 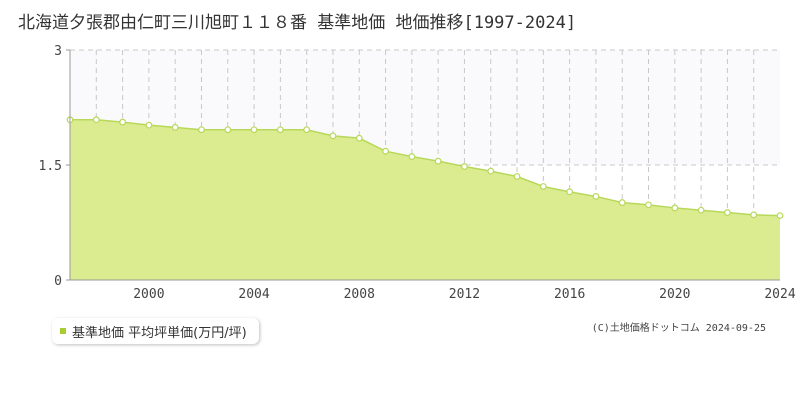 What do you see at coordinates (50, 166) in the screenshot?
I see `y-tick-label: 1.5` at bounding box center [50, 166].